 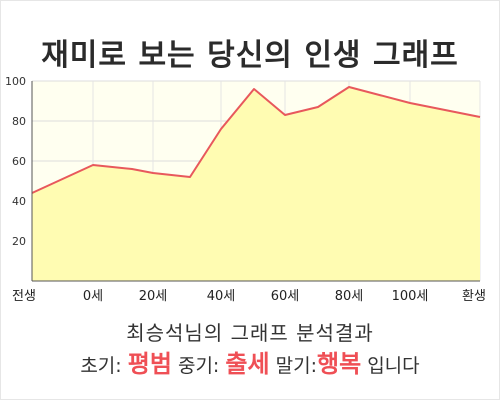 I want to click on x-tick-labels: 전생 0세 20세 40세 60세 80세 100세 환생, so click(x=249, y=296).